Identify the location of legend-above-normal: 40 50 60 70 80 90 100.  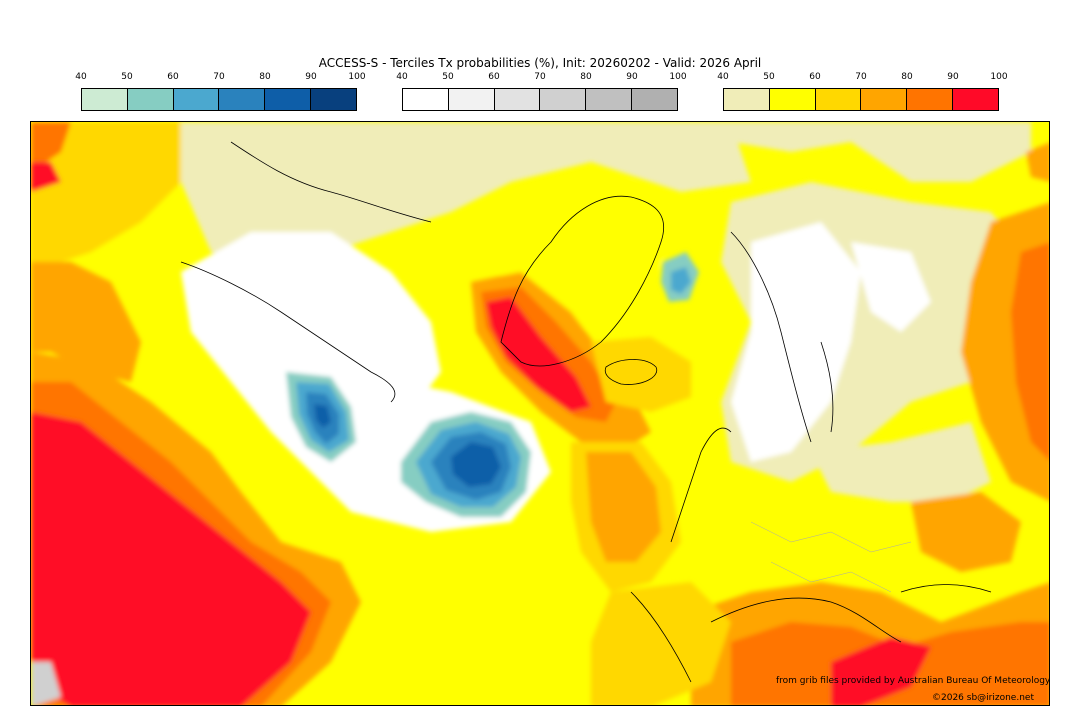
(862, 92).